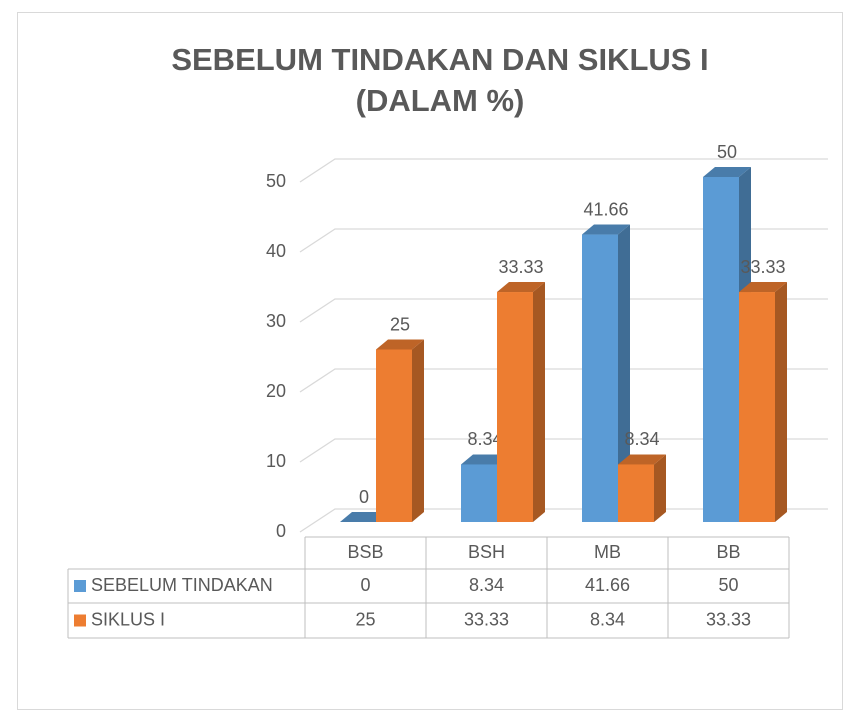 The height and width of the screenshot is (722, 857). I want to click on x-tick-label: BB, so click(728, 552).